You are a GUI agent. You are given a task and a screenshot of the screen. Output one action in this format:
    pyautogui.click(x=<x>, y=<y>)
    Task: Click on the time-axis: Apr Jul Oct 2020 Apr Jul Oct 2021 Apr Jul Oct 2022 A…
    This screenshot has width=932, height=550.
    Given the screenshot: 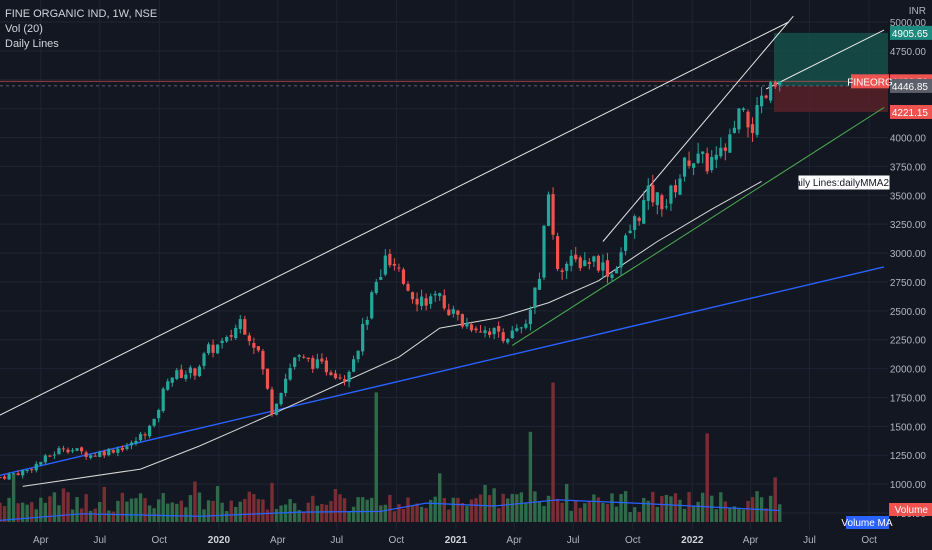 What is the action you would take?
    pyautogui.click(x=455, y=540)
    